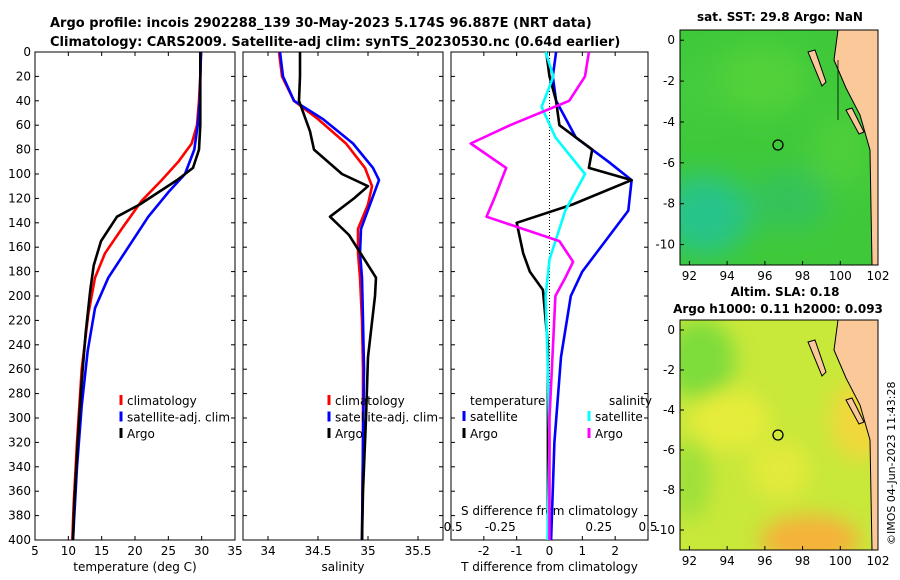  What do you see at coordinates (68, 551) in the screenshot?
I see `temperature-xtick-label: 10` at bounding box center [68, 551].